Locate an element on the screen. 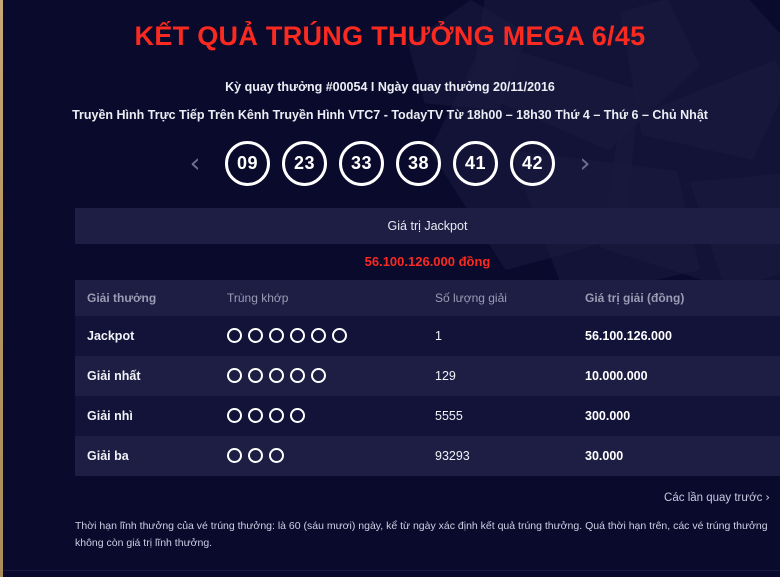  winning-number-ball: 41 is located at coordinates (475, 163).